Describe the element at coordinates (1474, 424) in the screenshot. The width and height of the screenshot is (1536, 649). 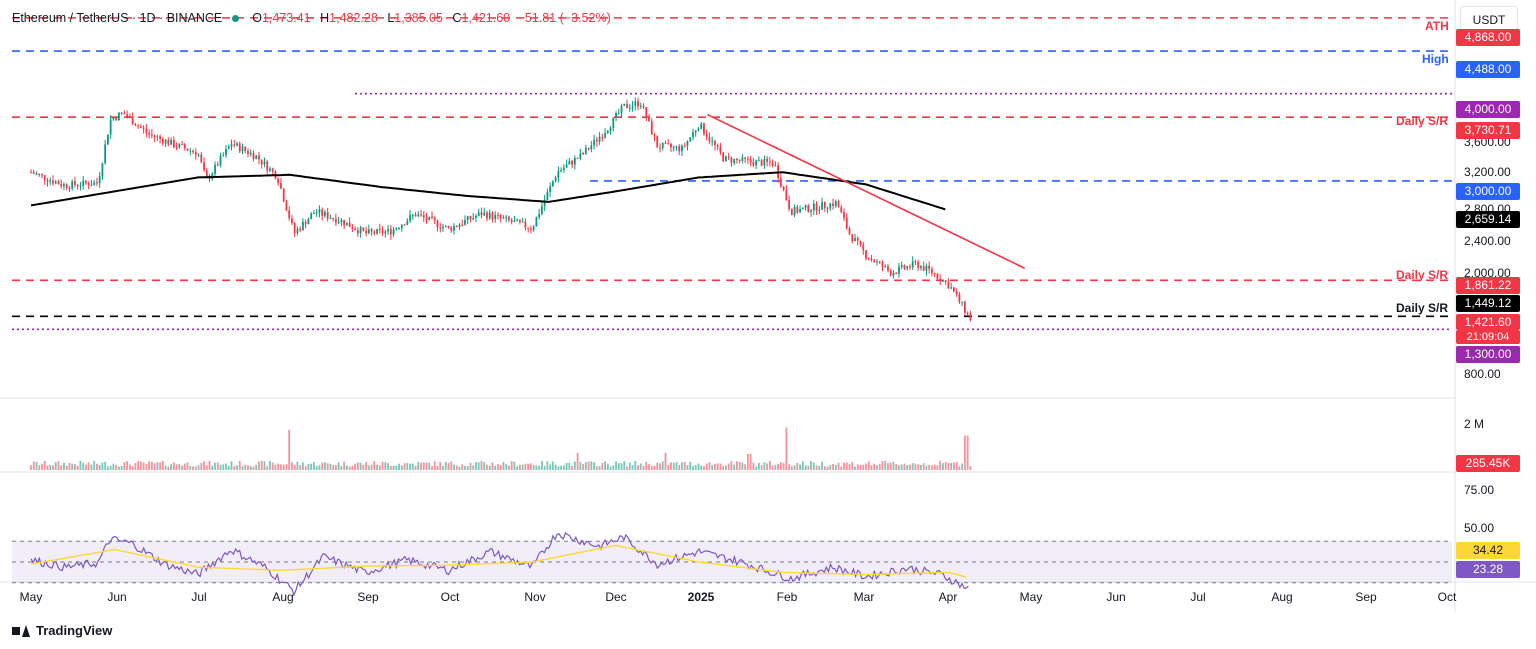
I see `volume-tick: 2 M` at that location.